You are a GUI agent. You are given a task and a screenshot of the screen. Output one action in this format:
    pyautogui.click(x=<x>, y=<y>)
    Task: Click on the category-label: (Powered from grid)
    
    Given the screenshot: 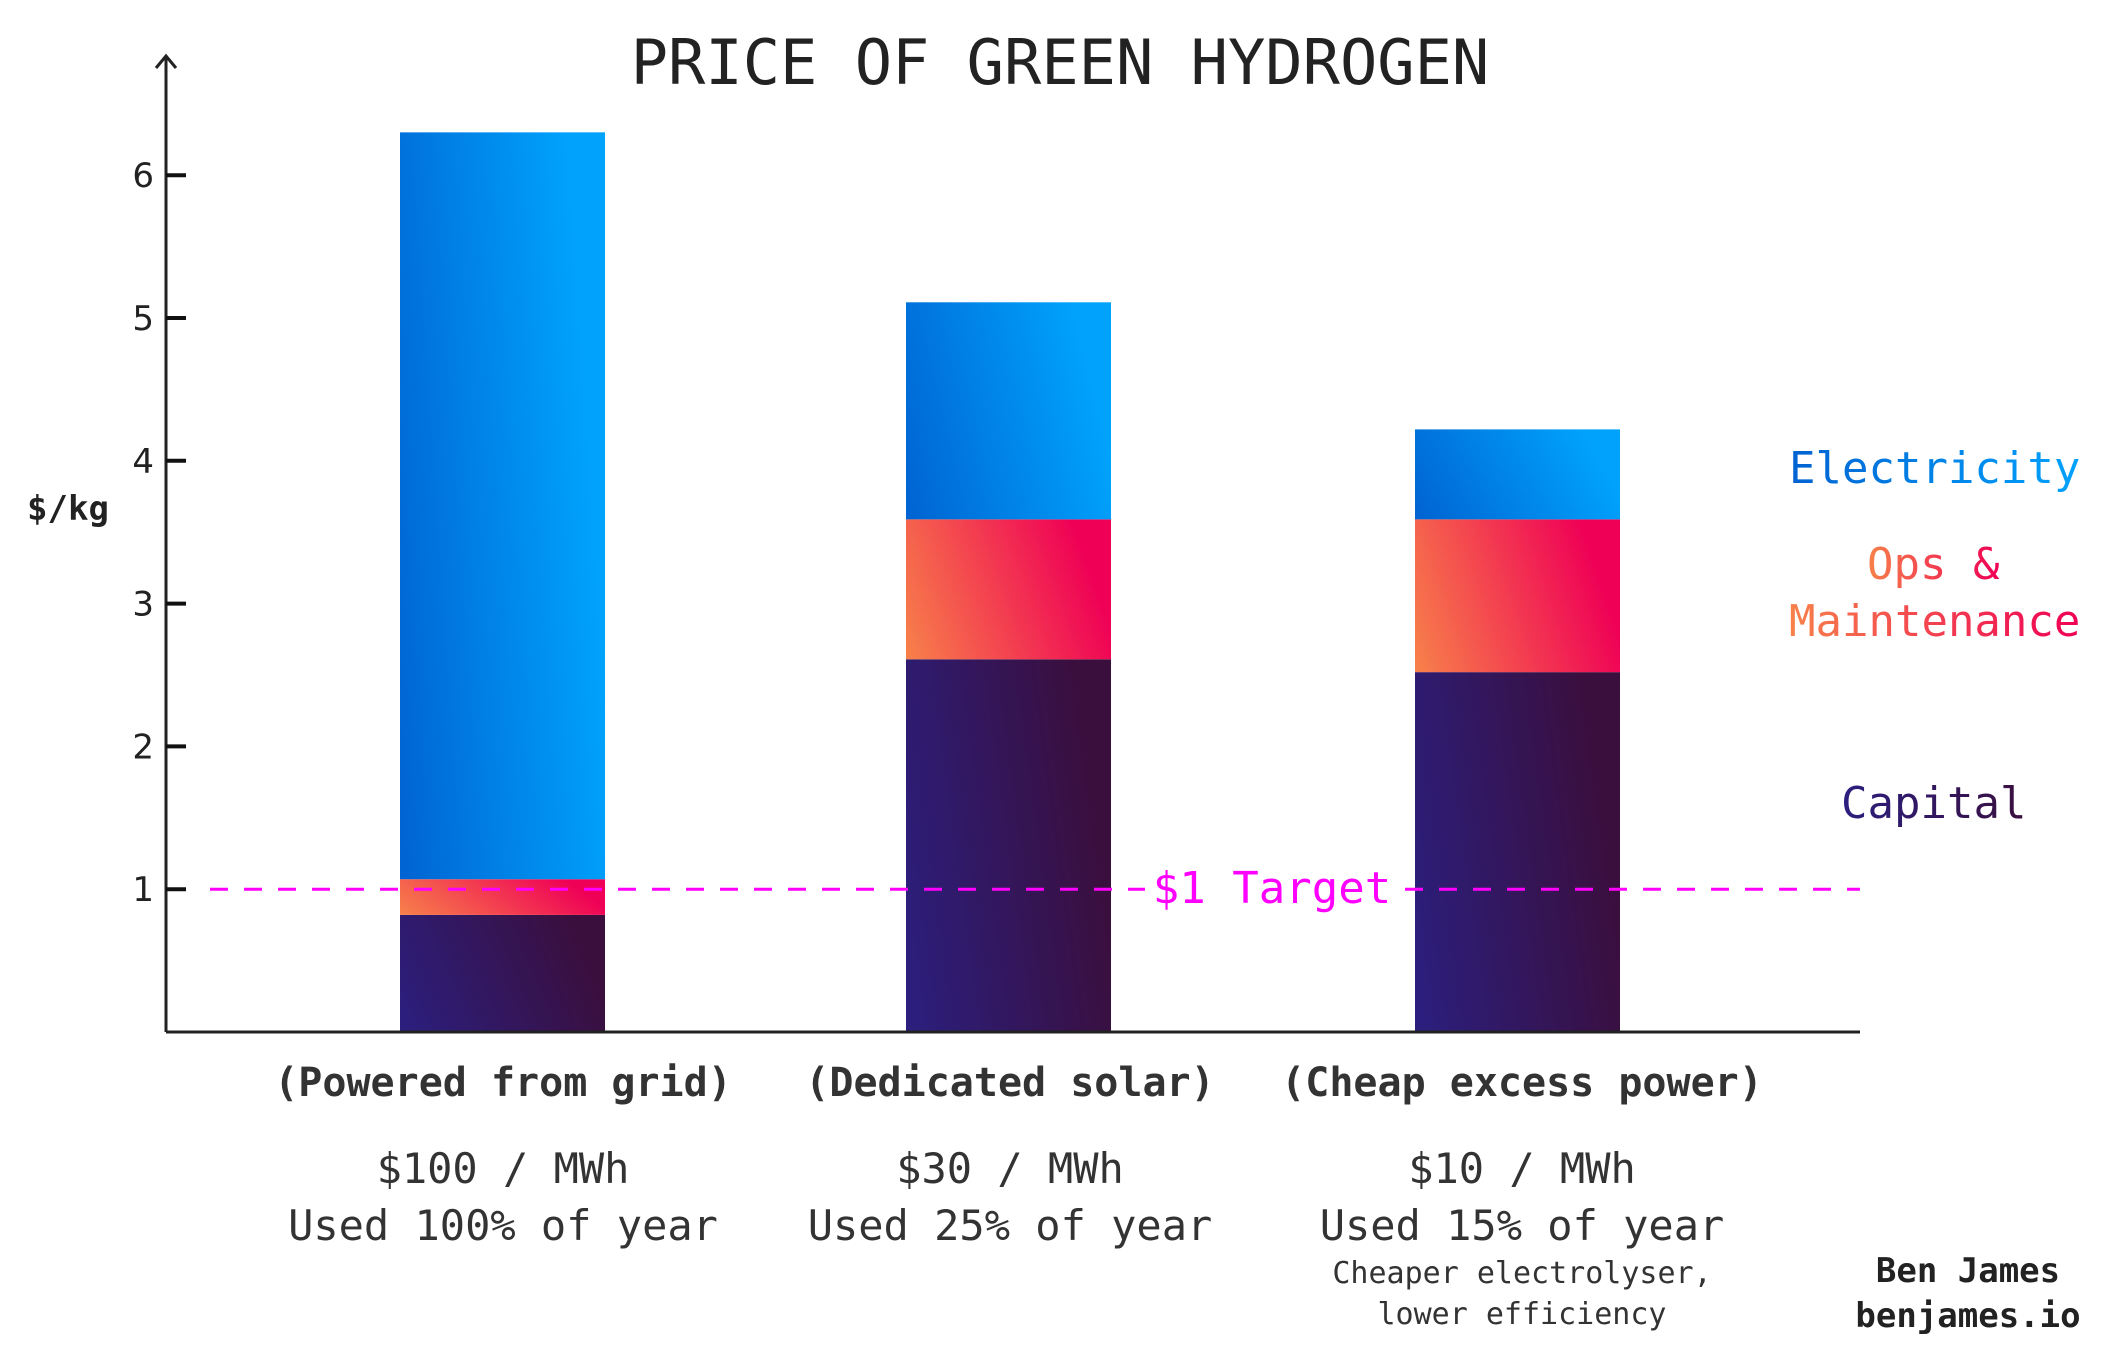 What is the action you would take?
    pyautogui.click(x=503, y=1083)
    